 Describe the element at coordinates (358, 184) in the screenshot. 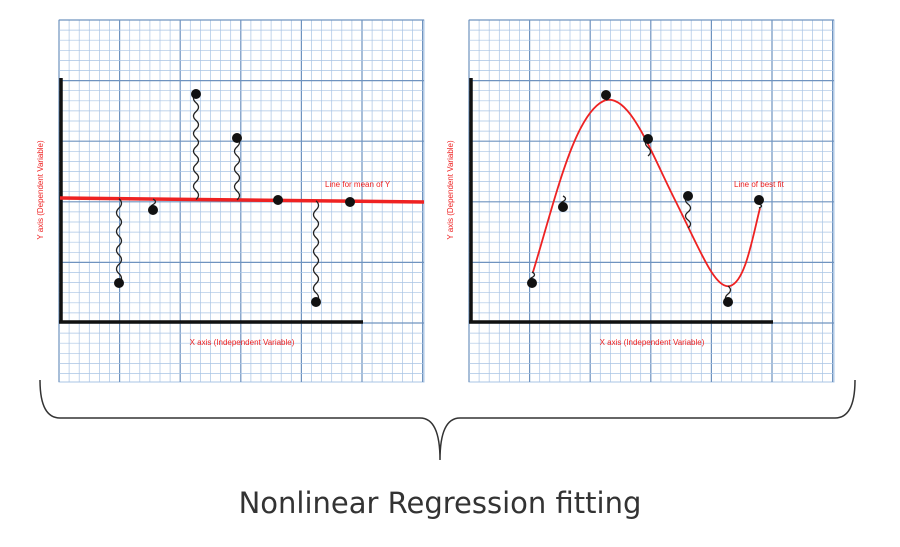

I see `mean-line-label: Line for mean of Y` at that location.